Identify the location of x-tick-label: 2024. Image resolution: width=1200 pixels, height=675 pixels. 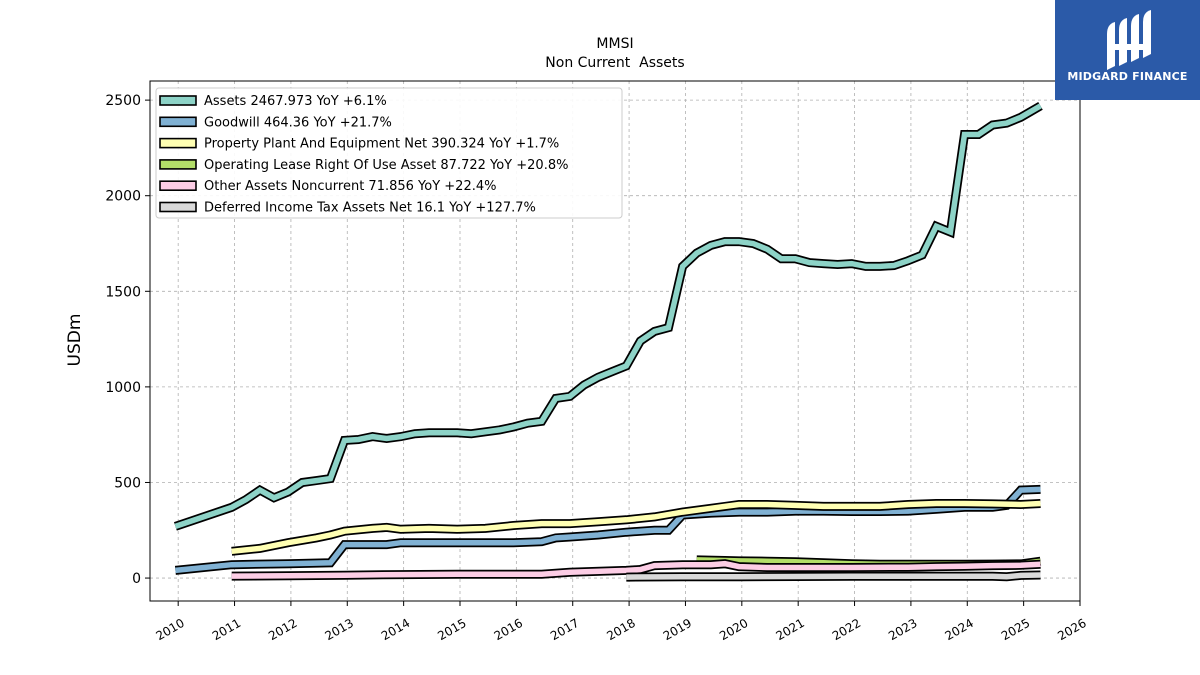
(959, 629).